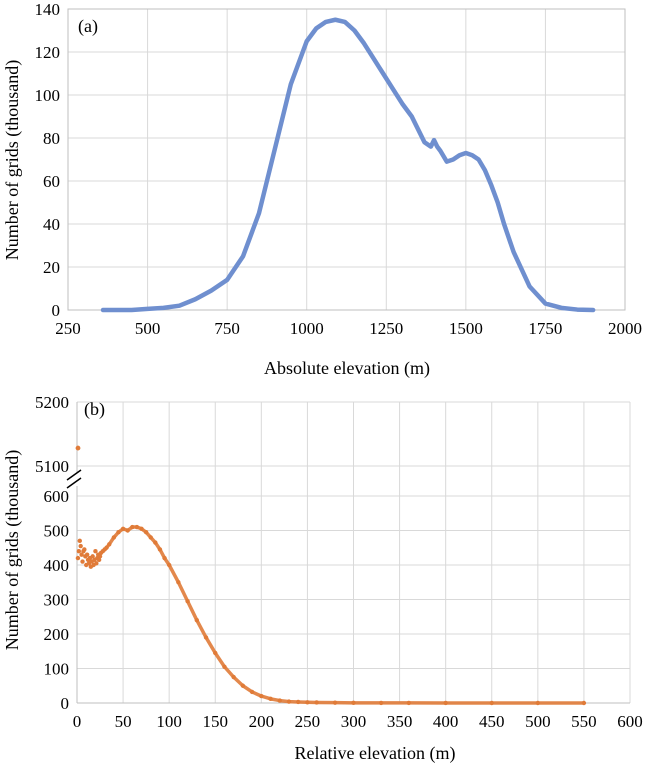 The width and height of the screenshot is (650, 771). I want to click on chart-a-x-tick: 750, so click(227, 328).